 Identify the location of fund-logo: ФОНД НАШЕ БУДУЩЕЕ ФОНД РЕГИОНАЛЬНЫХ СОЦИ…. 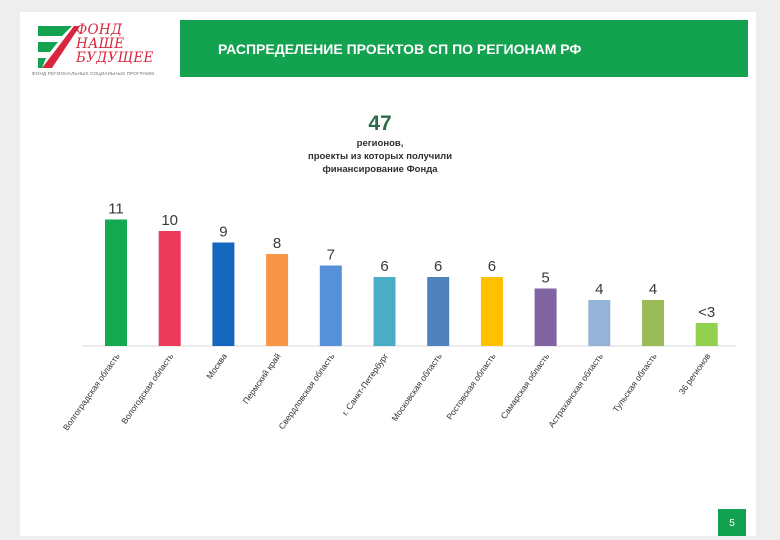
(102, 50).